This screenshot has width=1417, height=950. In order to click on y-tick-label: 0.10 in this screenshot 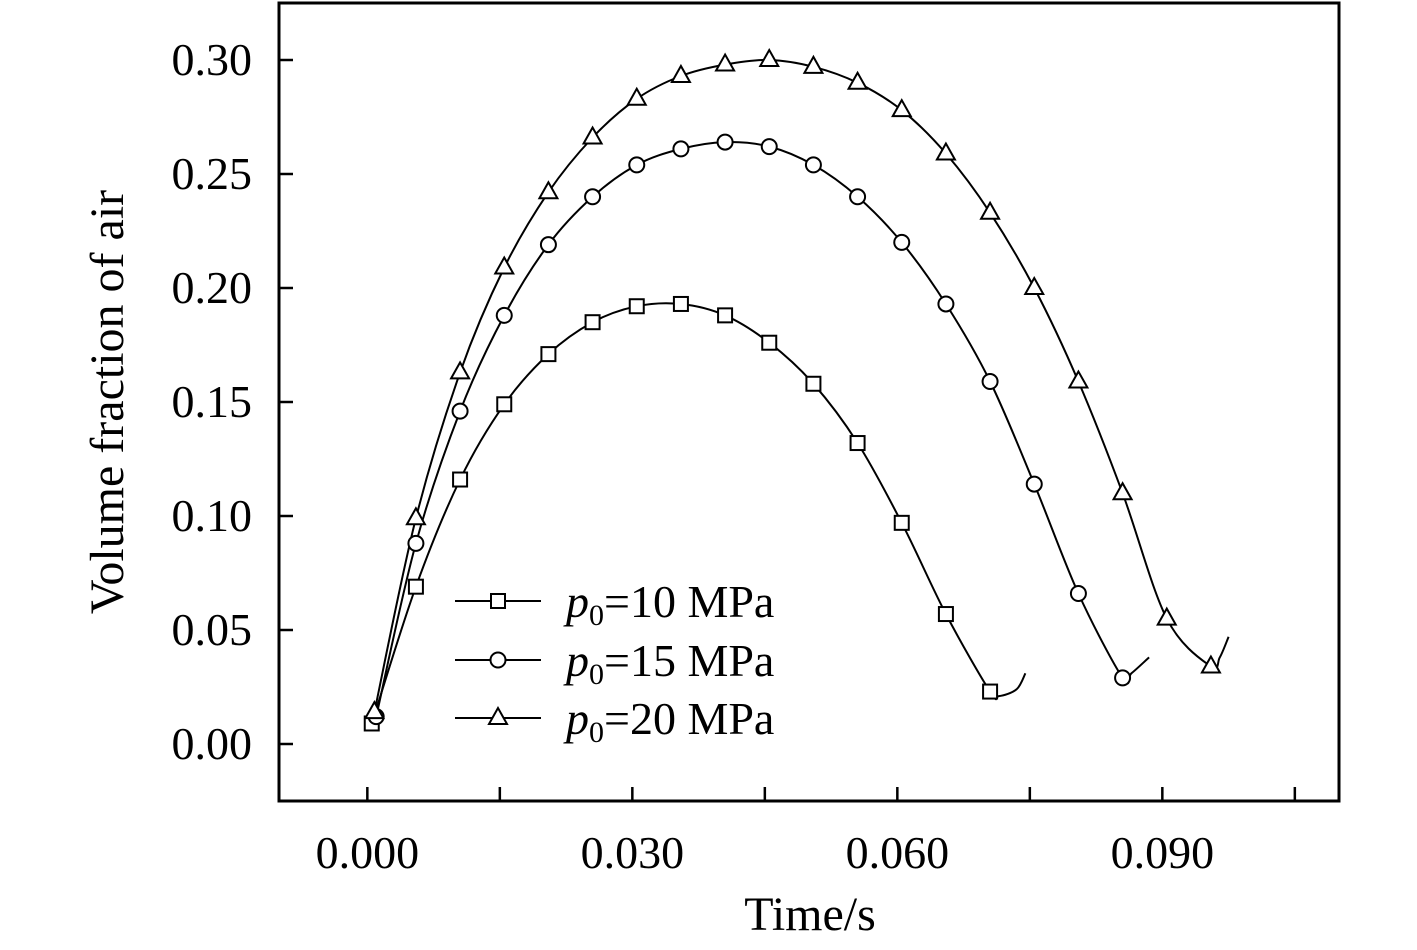, I will do `click(212, 515)`.